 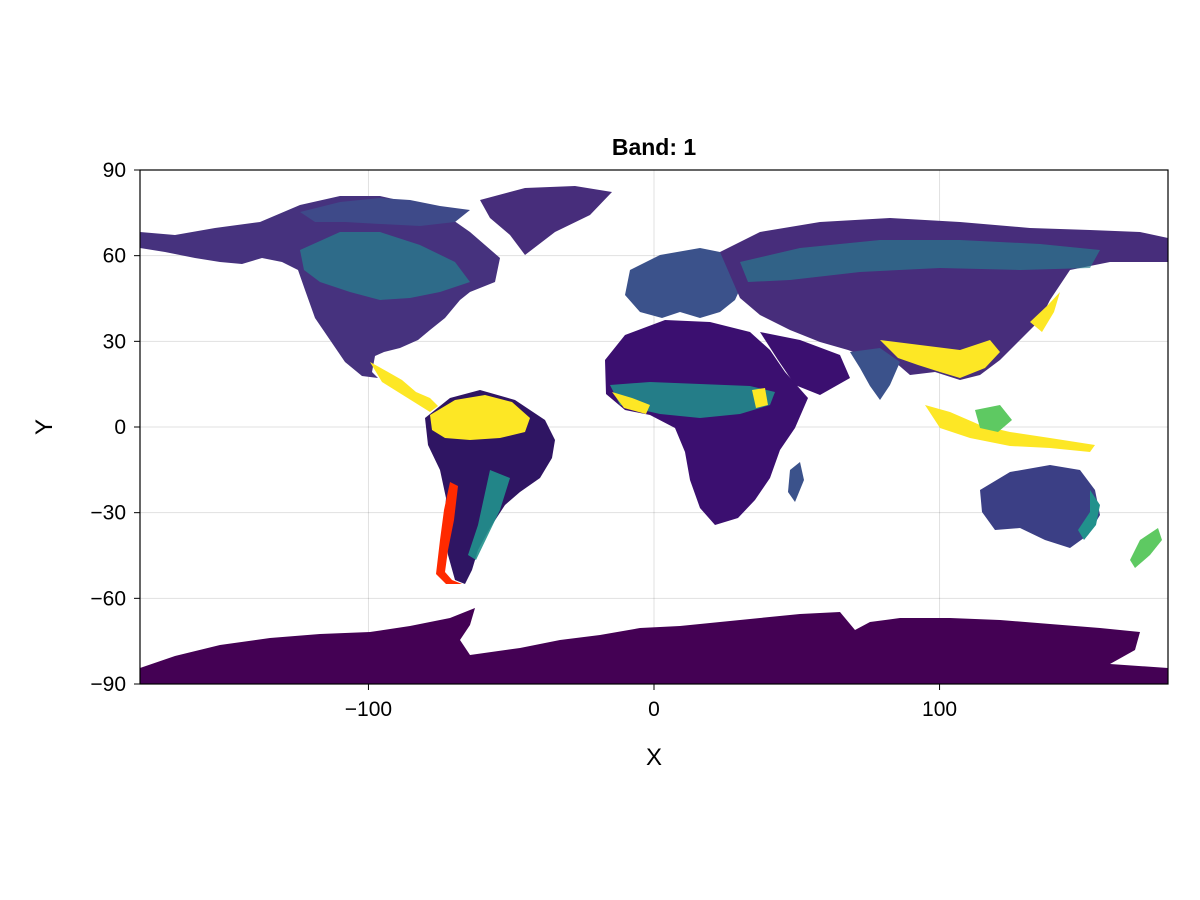 What do you see at coordinates (692, 400) in the screenshot?
I see `sahel-green-band` at bounding box center [692, 400].